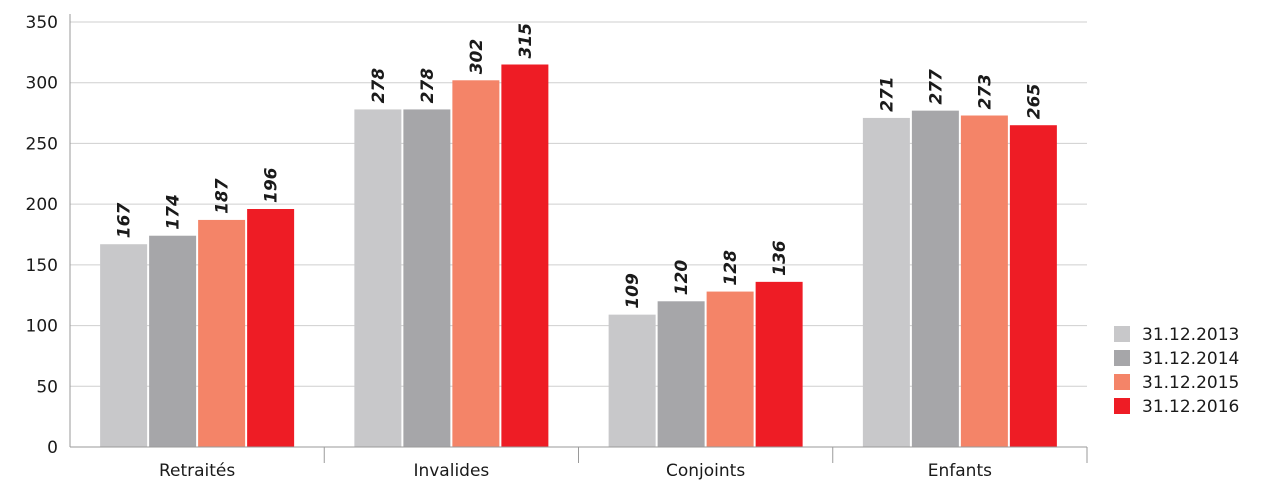 This screenshot has width=1268, height=483. What do you see at coordinates (42, 23) in the screenshot?
I see `y-tick-label: 350` at bounding box center [42, 23].